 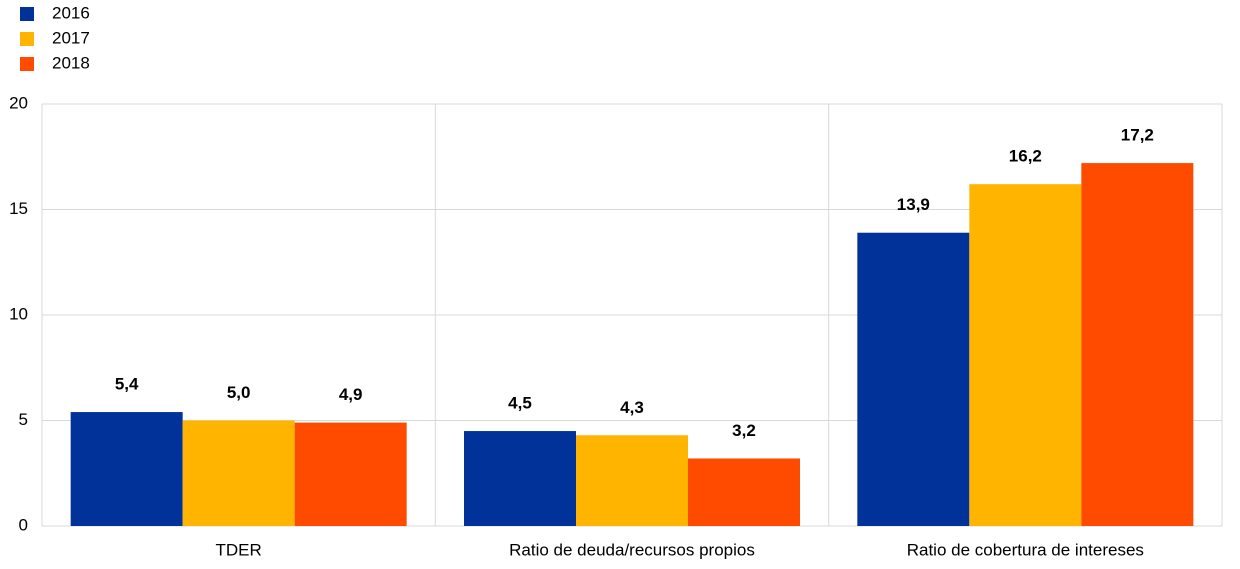 What do you see at coordinates (632, 407) in the screenshot?
I see `value-label: 4,3` at bounding box center [632, 407].